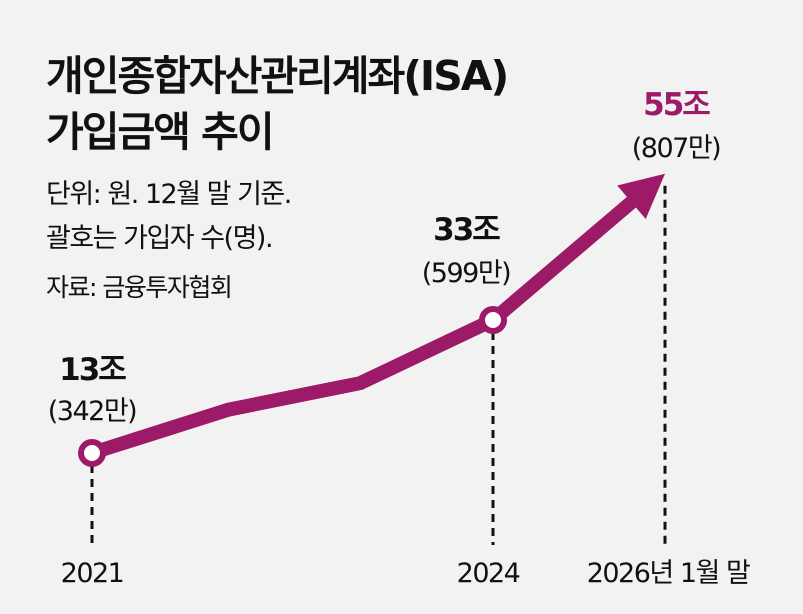 This screenshot has height=614, width=803. Describe the element at coordinates (139, 287) in the screenshot. I see `source-note: 자료: 금융투자협회` at that location.